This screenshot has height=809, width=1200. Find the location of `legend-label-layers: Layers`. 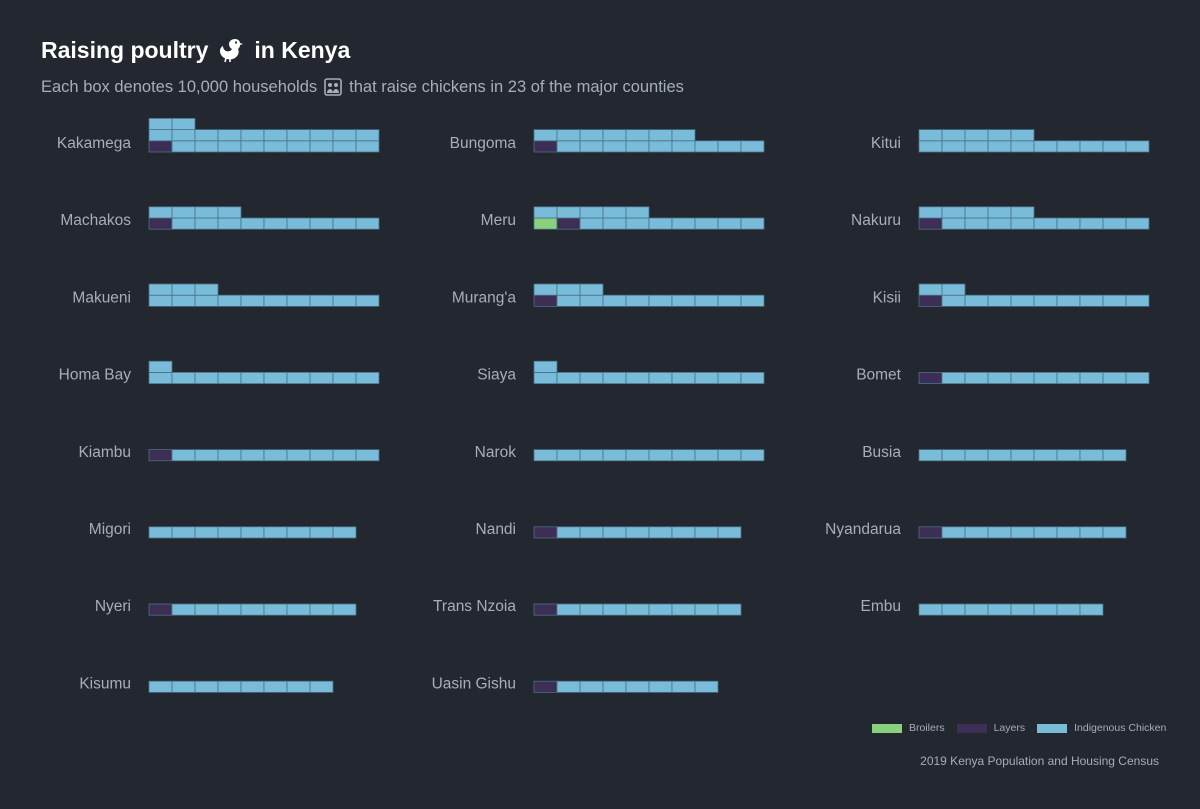

legend-label-layers: Layers is located at coordinates (1009, 728).